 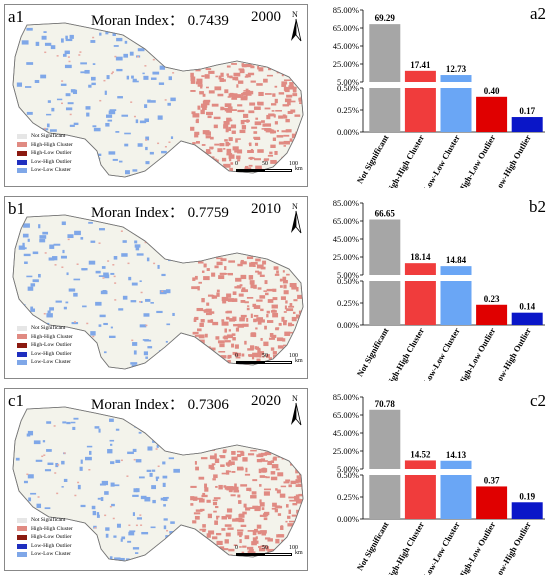 I want to click on bar-value-label: 0.19, so click(x=527, y=496).